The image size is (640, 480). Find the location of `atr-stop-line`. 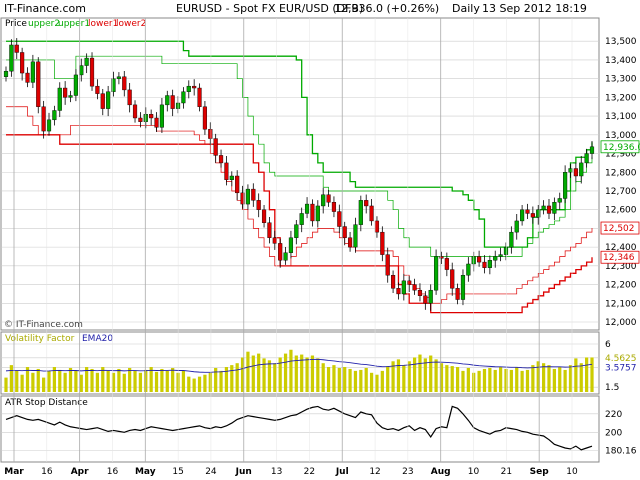

atr-stop-line is located at coordinates (299, 428).